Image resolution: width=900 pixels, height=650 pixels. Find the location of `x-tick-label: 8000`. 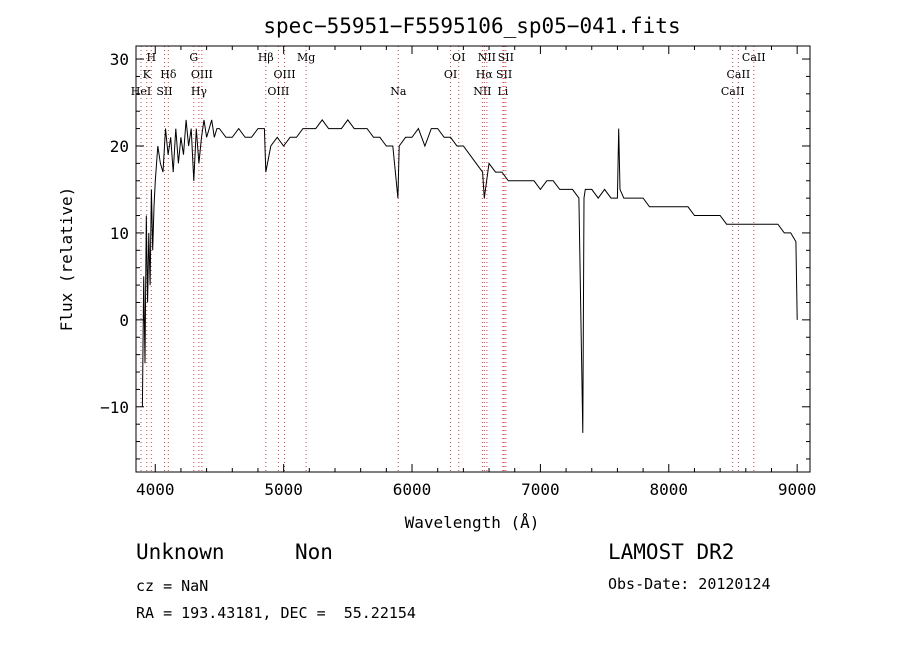

x-tick-label: 8000 is located at coordinates (669, 489).